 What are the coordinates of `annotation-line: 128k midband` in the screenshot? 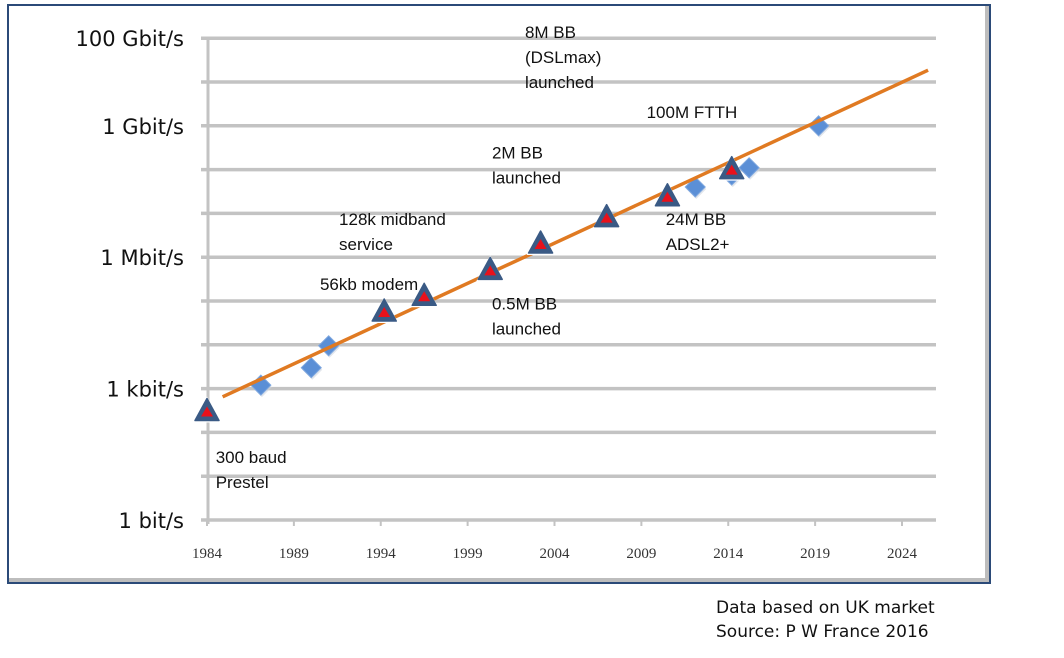 It's located at (392, 219).